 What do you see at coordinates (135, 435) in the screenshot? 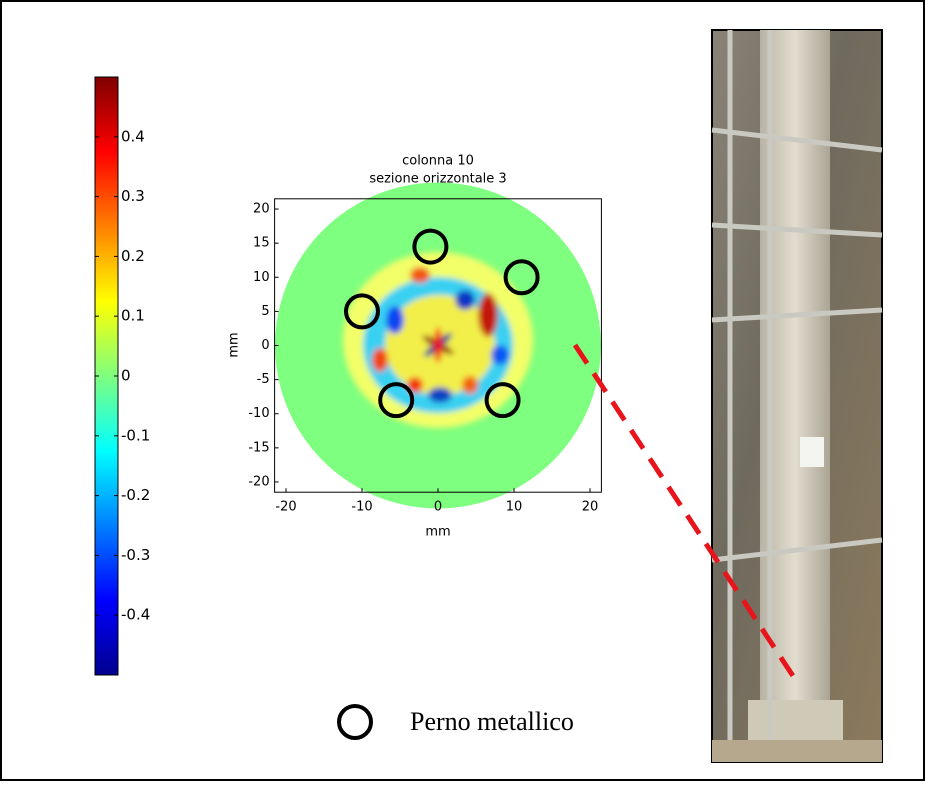
I see `colorbar-tick-label: -0.1` at bounding box center [135, 435].